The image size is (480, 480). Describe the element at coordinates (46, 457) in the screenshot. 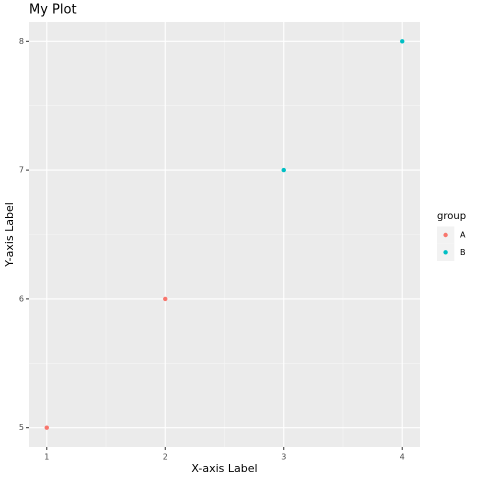

I see `x-tick-label: 1` at that location.